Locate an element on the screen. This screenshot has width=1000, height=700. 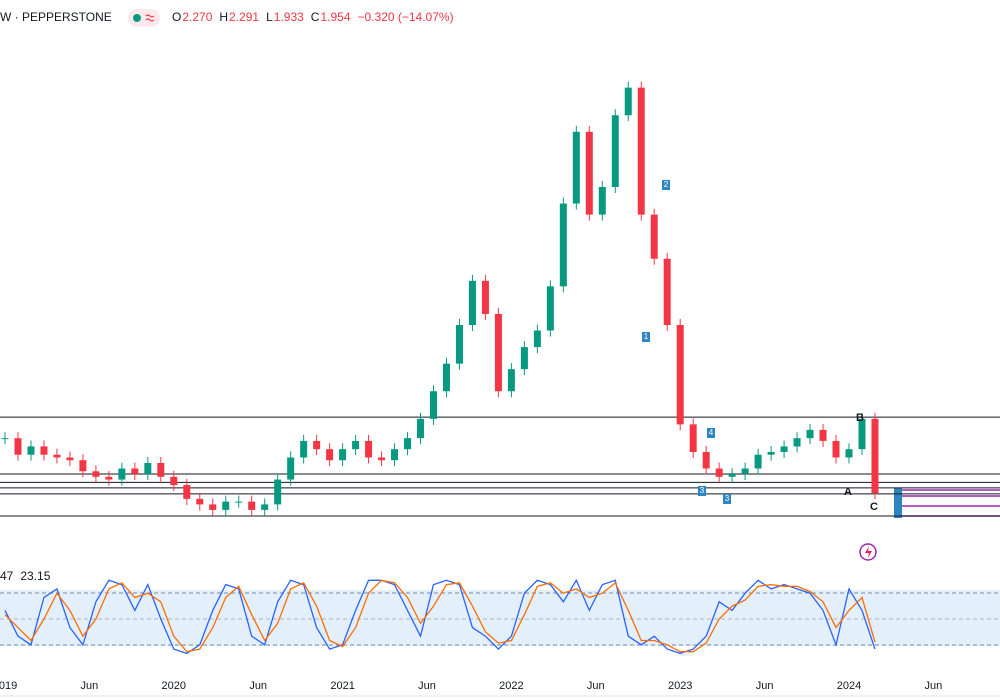
stoch-d-label: 23.15 is located at coordinates (35, 576).